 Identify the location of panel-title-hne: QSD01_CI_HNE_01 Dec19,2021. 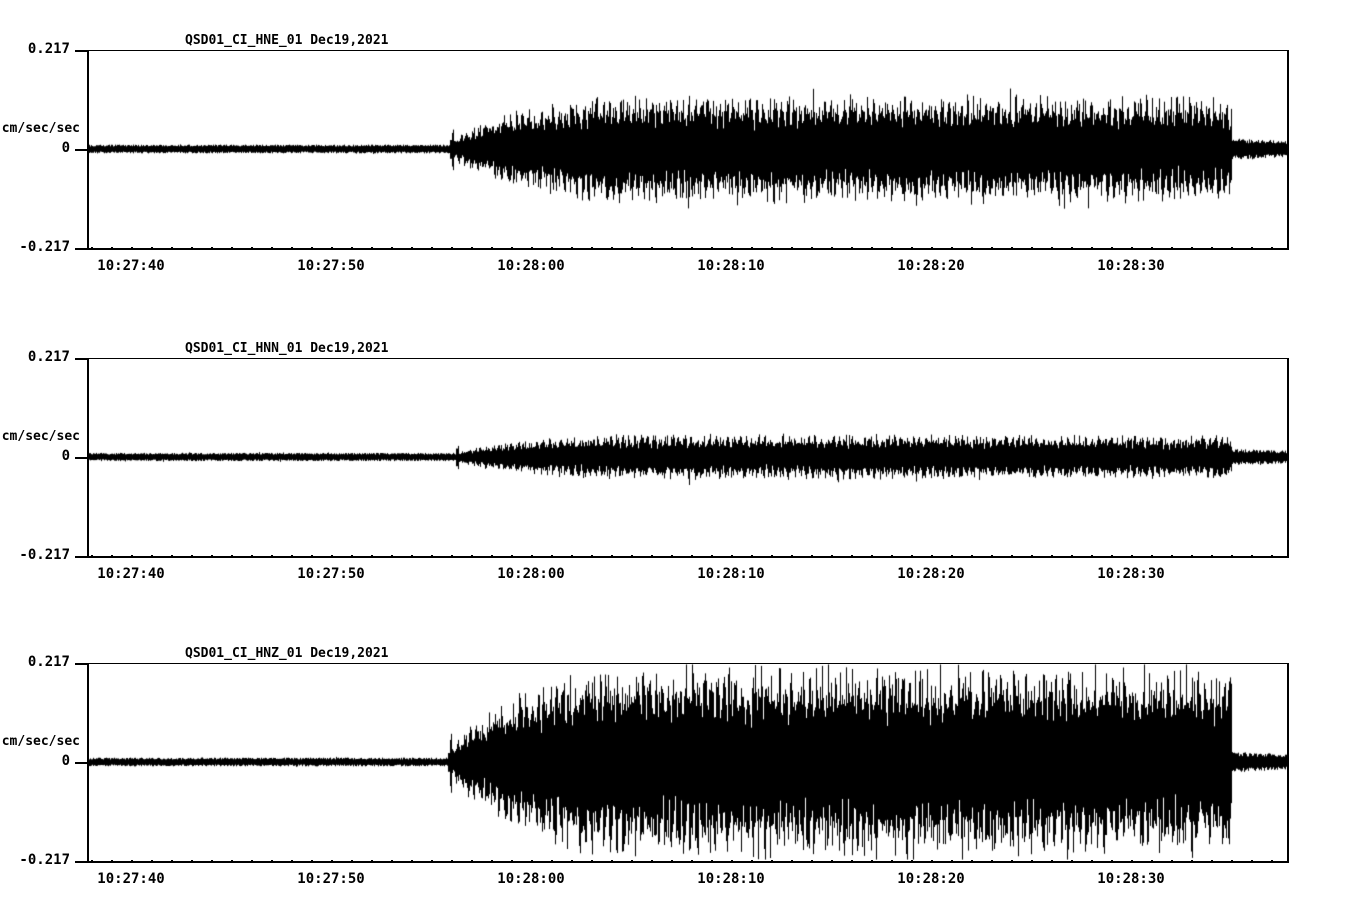
(287, 40).